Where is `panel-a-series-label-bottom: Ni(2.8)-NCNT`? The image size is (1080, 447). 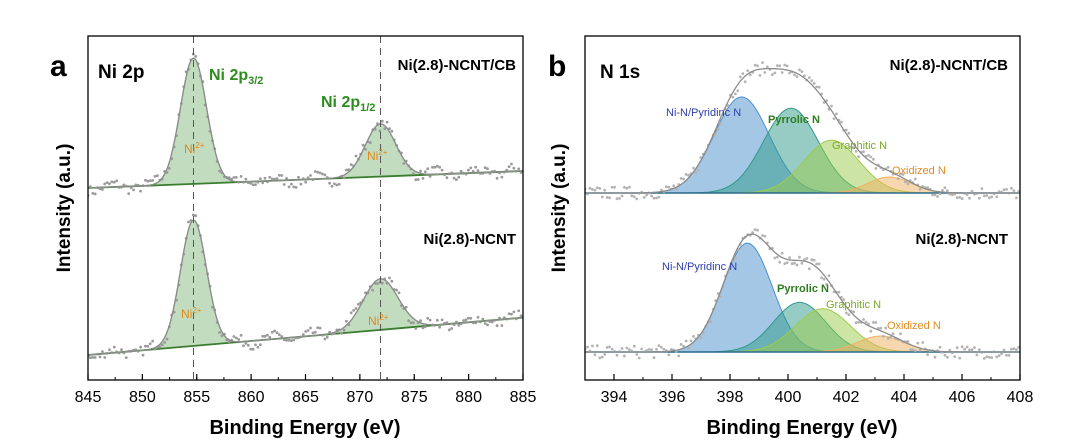 panel-a-series-label-bottom: Ni(2.8)-NCNT is located at coordinates (470, 239).